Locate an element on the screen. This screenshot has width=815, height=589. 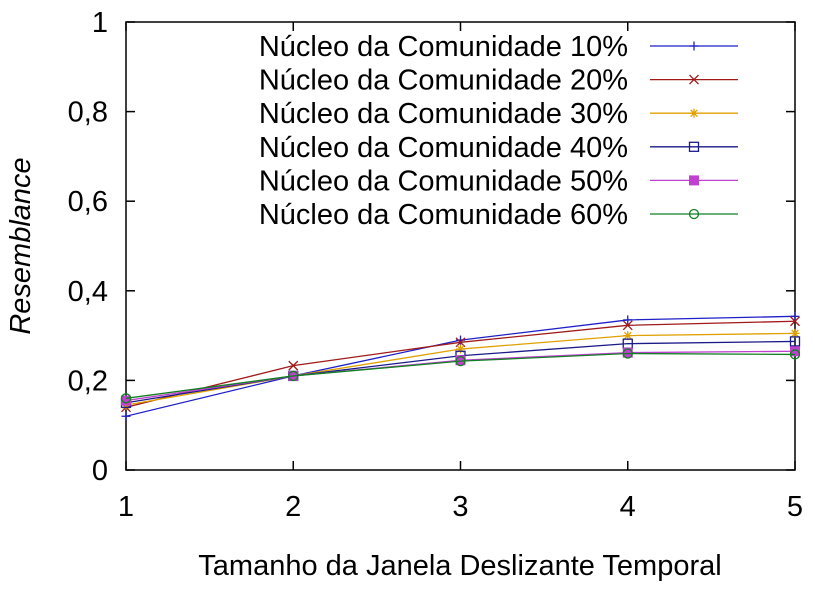
y-tick-label: 0,6 is located at coordinates (88, 202).